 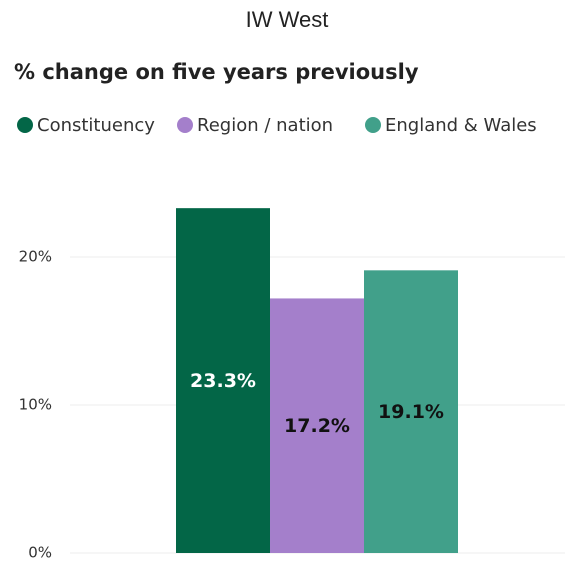 I want to click on y-tick-label: 20%, so click(x=35, y=257).